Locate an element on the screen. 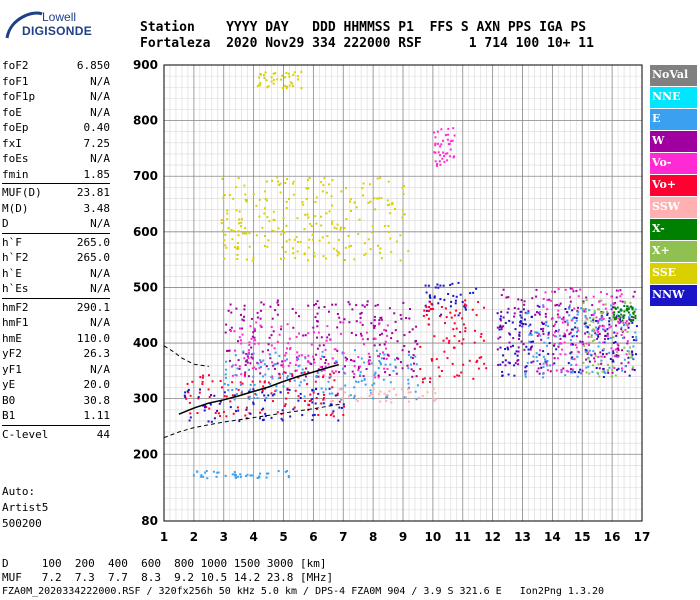 The height and width of the screenshot is (600, 700). param-label: h`Es is located at coordinates (15, 288).